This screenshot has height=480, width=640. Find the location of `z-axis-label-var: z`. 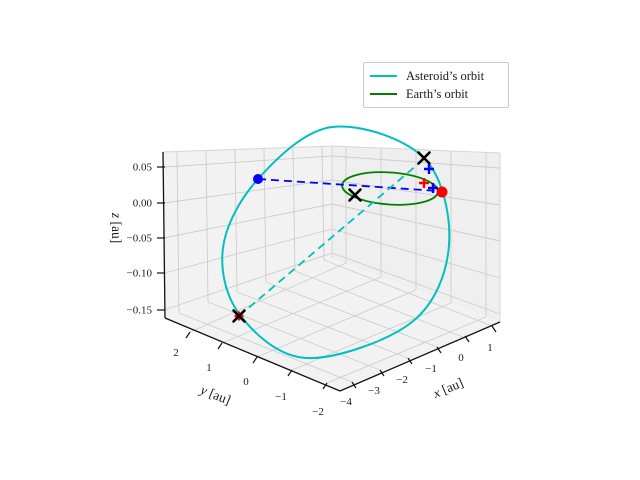

z-axis-label-var: z is located at coordinates (116, 215).